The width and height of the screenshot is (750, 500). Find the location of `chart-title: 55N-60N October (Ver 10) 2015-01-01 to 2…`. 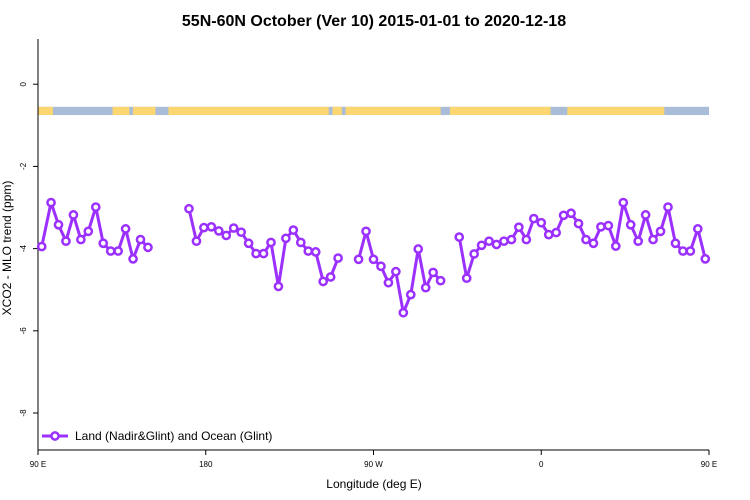

chart-title: 55N-60N October (Ver 10) 2015-01-01 to 2… is located at coordinates (374, 21).